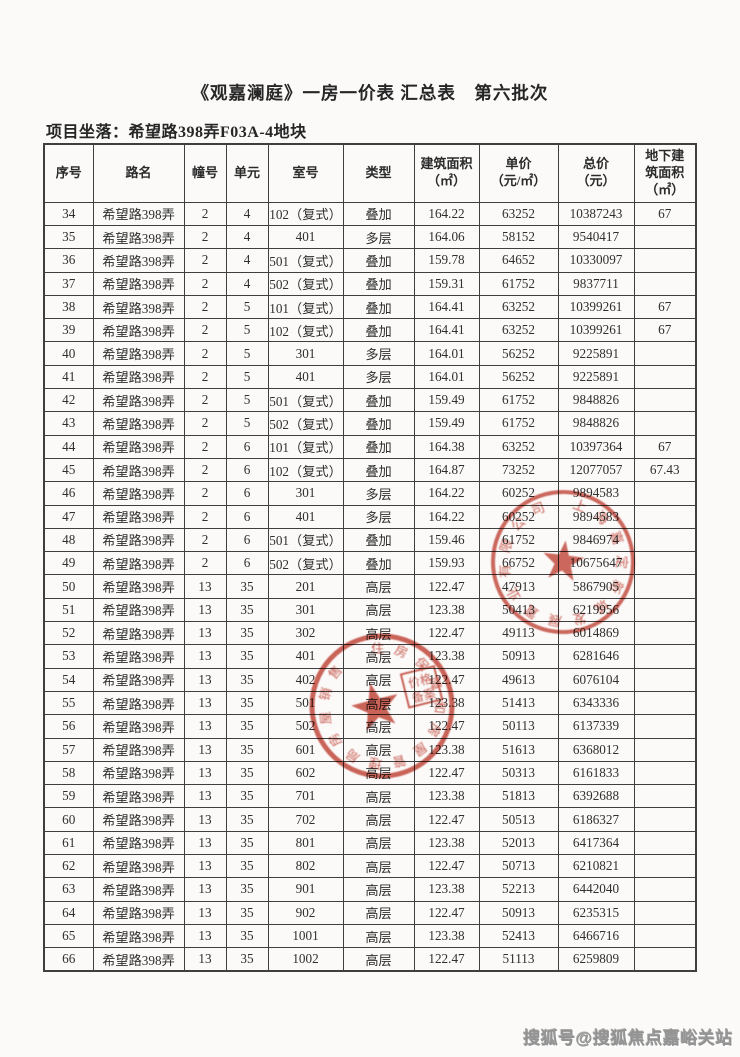 This screenshot has height=1057, width=740. I want to click on table-row: 55 希望路398弄 13 35 501 高层 123.38 51413 6343336, so click(370, 703).